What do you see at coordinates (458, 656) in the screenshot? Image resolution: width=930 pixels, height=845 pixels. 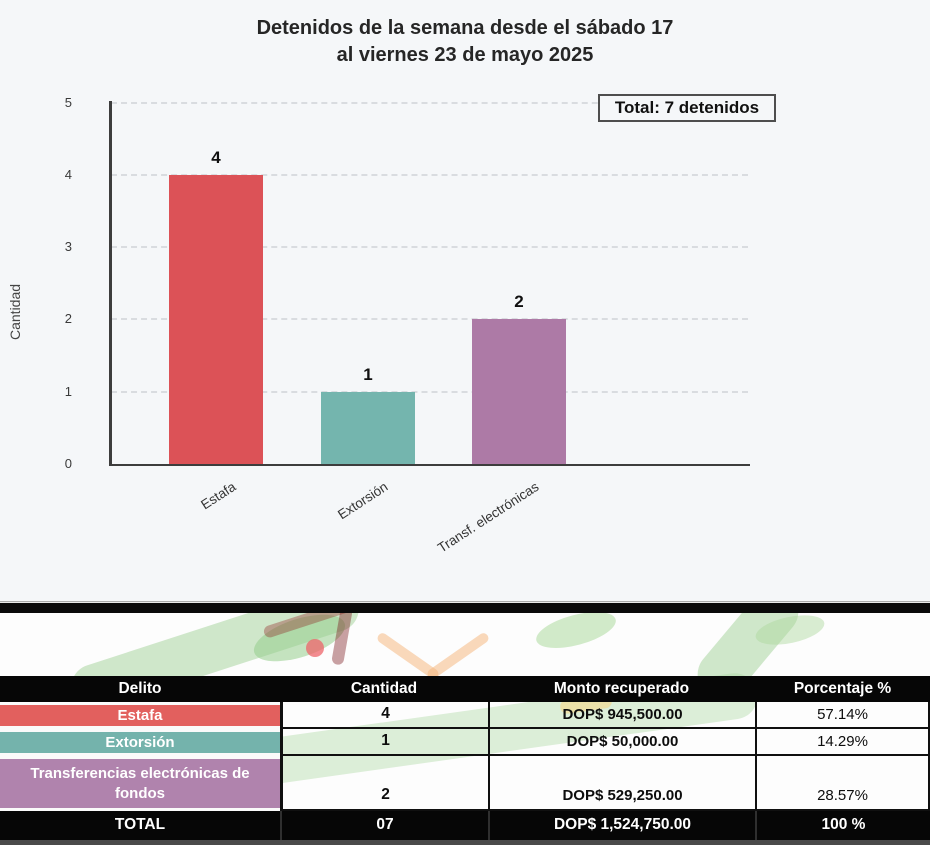 I see `watermark-chevron-right` at bounding box center [458, 656].